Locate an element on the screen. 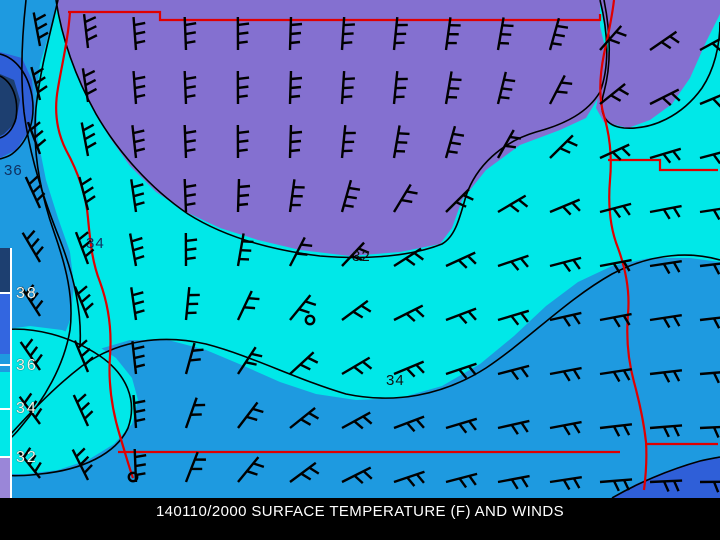  colorbar-segment-medium-blue is located at coordinates (6, 363).